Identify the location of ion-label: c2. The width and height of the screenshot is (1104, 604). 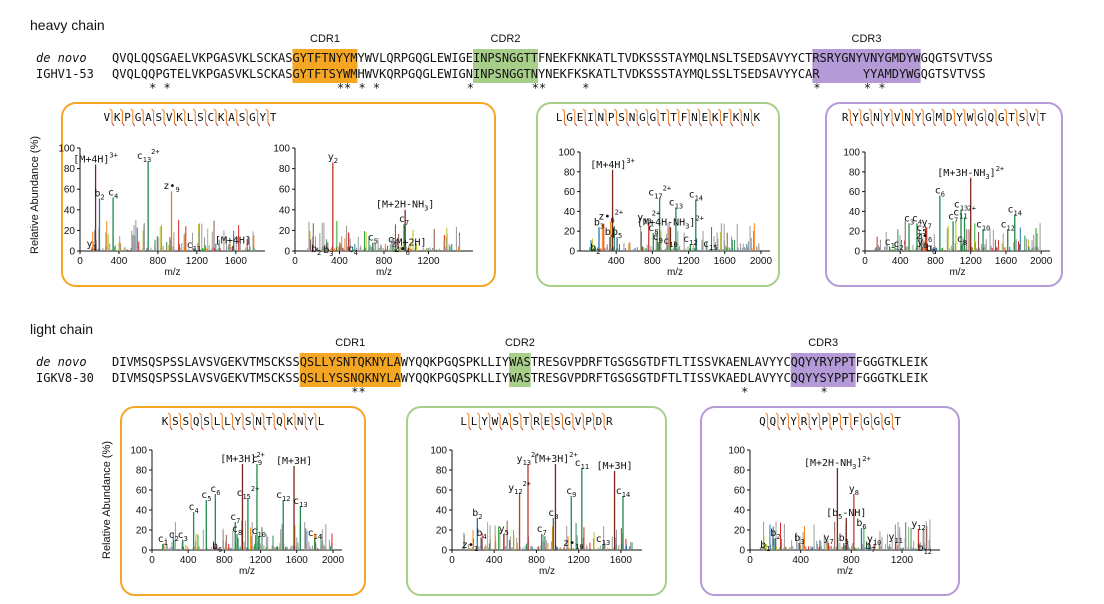
(174, 536).